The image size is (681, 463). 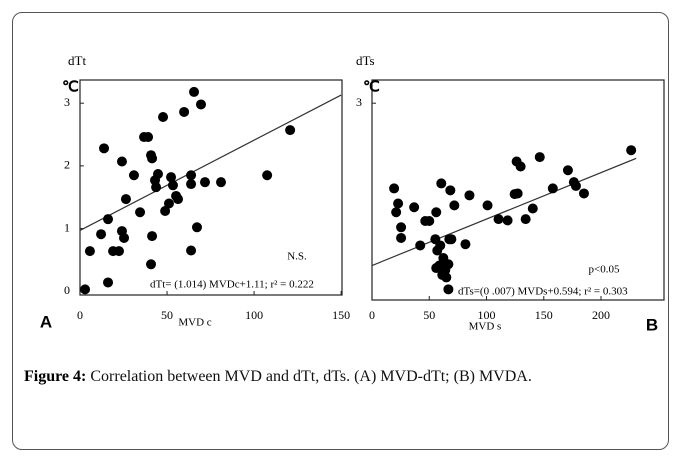 I want to click on annotation: N.S., so click(x=297, y=257).